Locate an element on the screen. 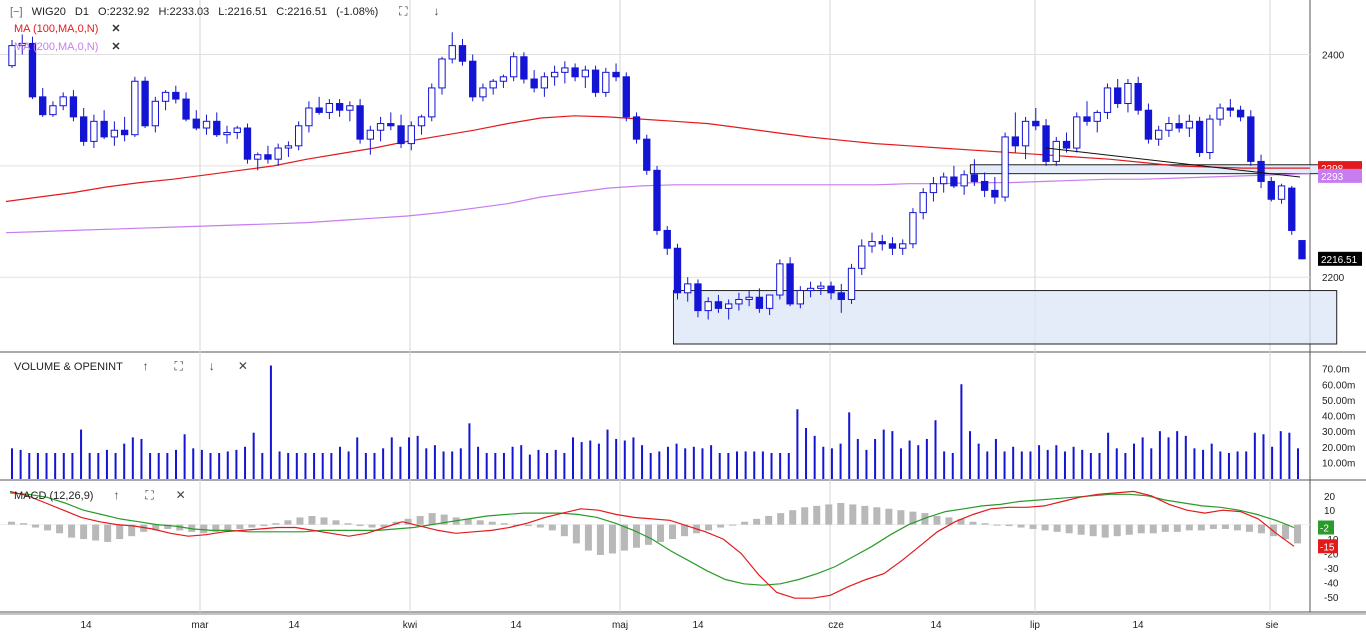  trendline is located at coordinates (1173, 162).